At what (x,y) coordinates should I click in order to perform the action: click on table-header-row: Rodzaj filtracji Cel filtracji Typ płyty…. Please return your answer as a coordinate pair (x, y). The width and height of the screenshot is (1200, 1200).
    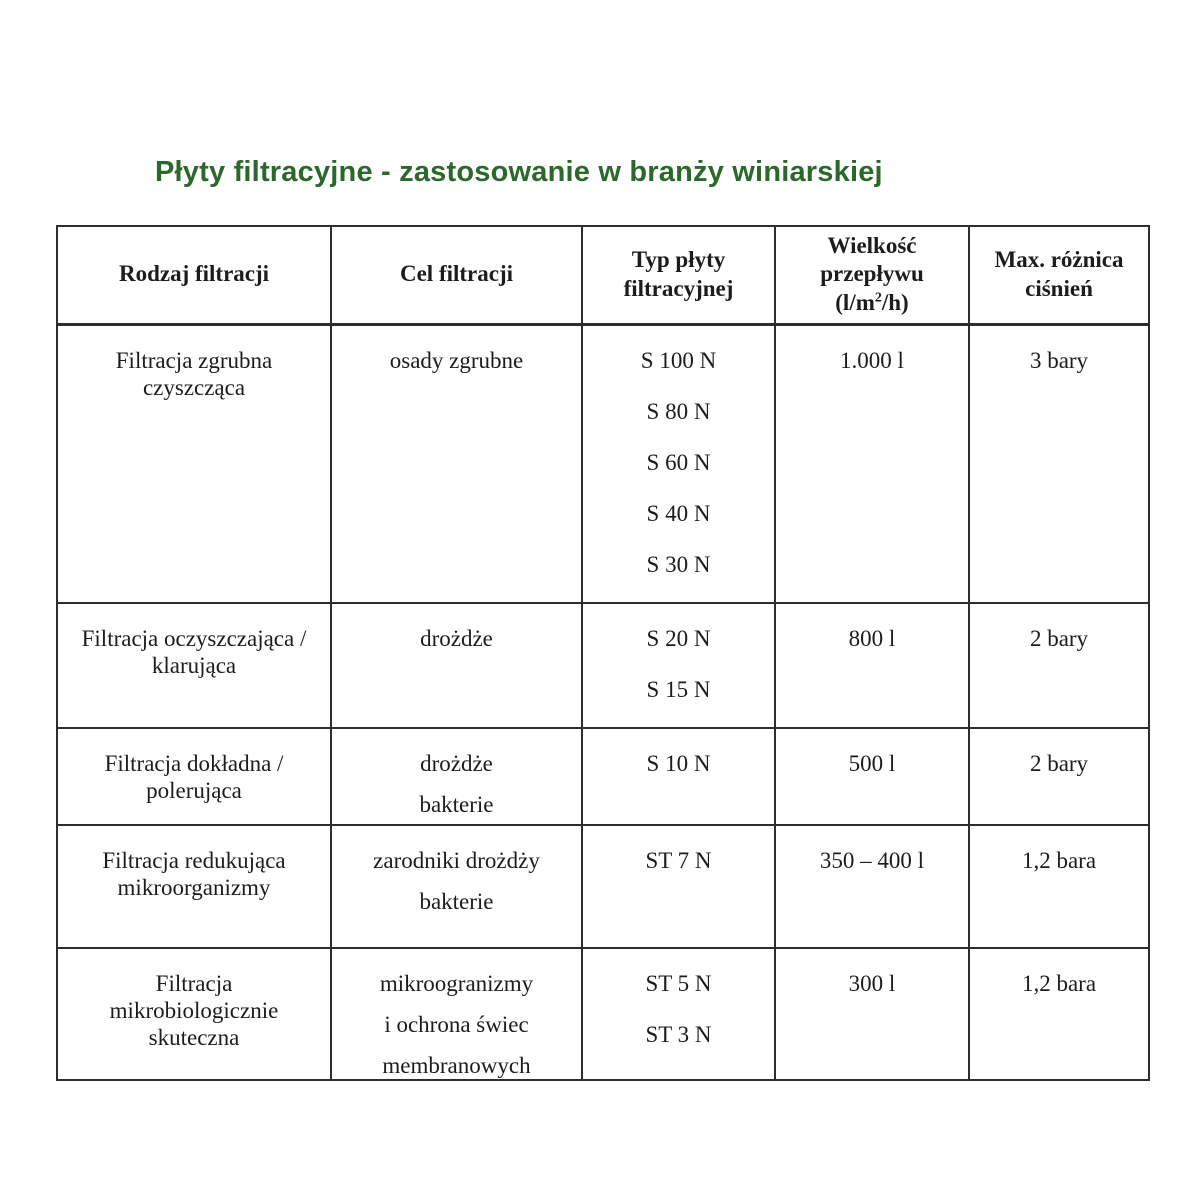
    Looking at the image, I should click on (603, 275).